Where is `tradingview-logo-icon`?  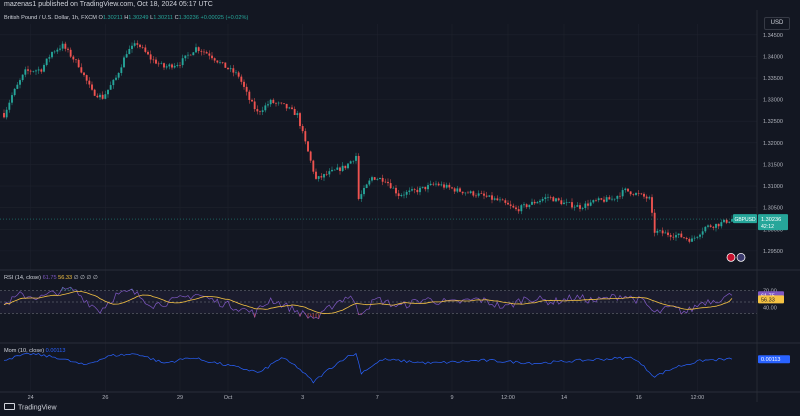
tradingview-logo-icon is located at coordinates (9, 406).